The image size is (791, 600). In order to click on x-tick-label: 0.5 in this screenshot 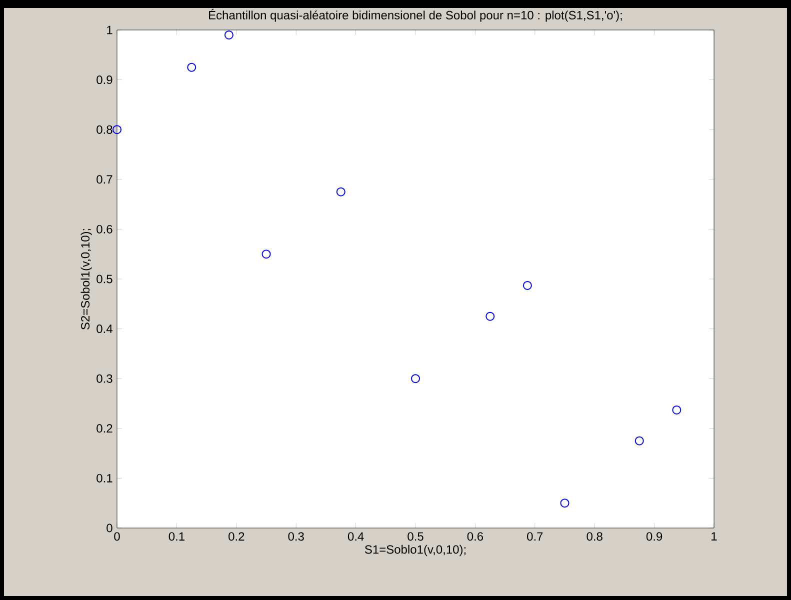, I will do `click(416, 536)`.